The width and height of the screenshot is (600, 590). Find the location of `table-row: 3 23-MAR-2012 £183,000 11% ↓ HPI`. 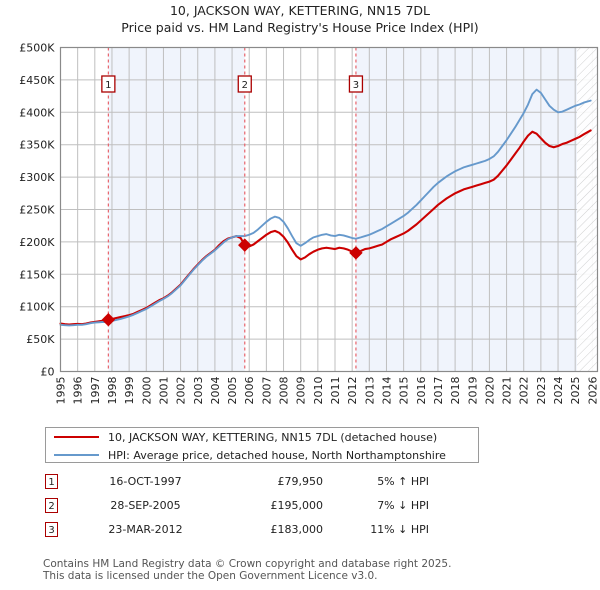

table-row: 3 23-MAR-2012 £183,000 11% ↓ HPI is located at coordinates (255, 532).